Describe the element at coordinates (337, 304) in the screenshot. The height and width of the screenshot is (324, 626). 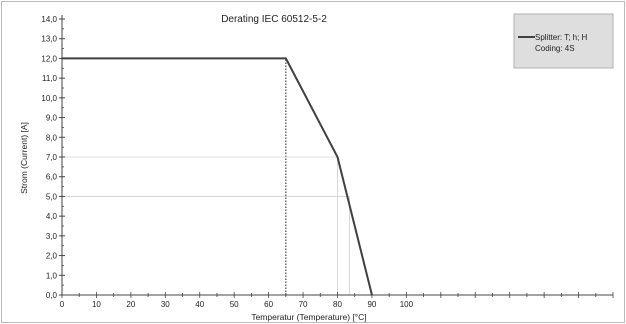
I see `x-tick-label: 80` at that location.